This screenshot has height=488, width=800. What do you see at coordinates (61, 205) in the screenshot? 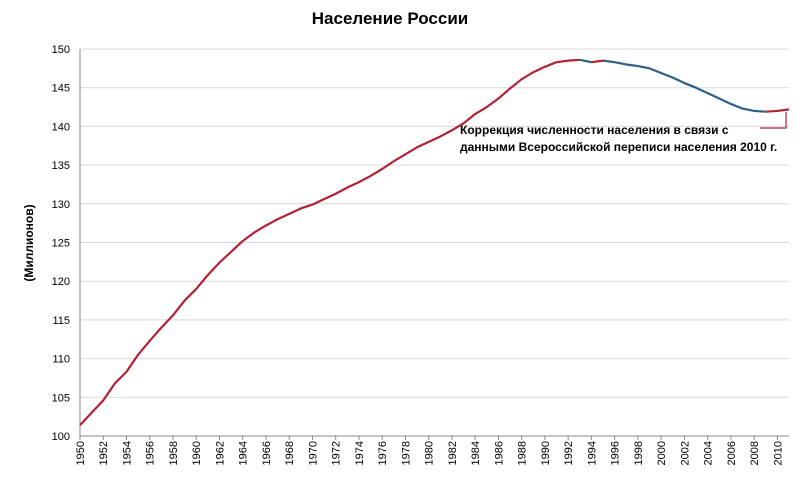
I see `y-tick-label: 130` at bounding box center [61, 205].